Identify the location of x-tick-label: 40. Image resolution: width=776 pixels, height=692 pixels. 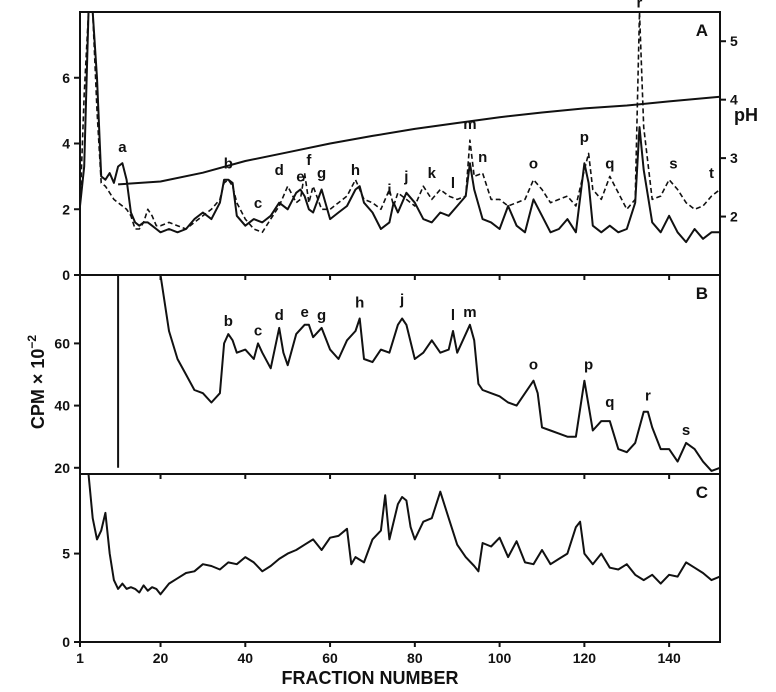
(246, 658).